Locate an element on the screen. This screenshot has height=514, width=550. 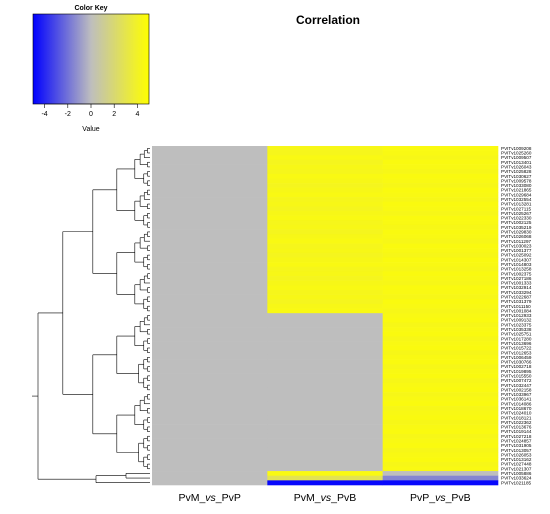
color-key-tick-label: 0 is located at coordinates (91, 114).